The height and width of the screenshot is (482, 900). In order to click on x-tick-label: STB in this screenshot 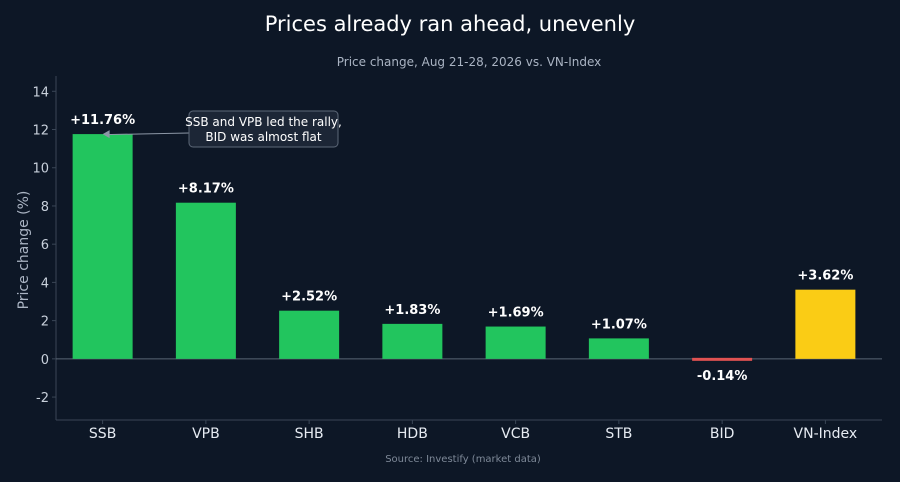, I will do `click(618, 434)`.